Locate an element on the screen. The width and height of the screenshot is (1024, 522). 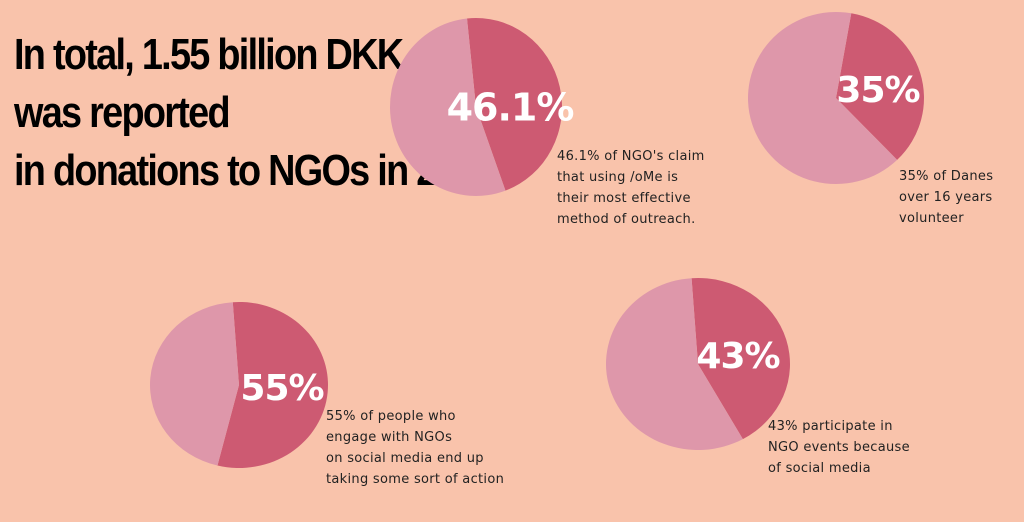
pie-chart-social-action: 55% is located at coordinates (239, 385).